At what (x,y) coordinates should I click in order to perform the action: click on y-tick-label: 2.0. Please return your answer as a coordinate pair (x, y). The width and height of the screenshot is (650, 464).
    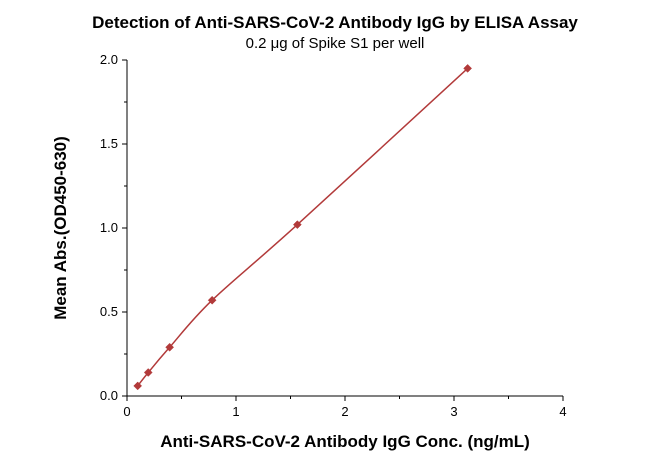
    Looking at the image, I should click on (109, 59).